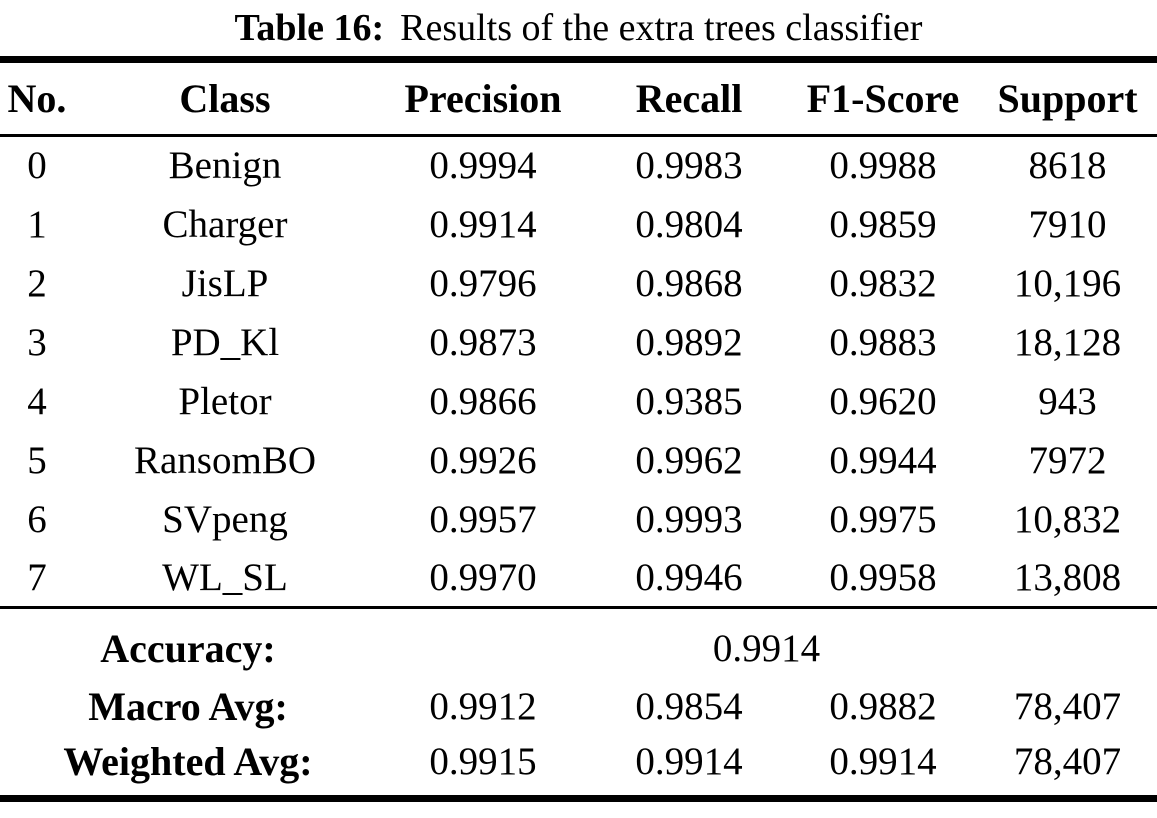 This screenshot has width=1157, height=818. Describe the element at coordinates (188, 648) in the screenshot. I see `accuracy-label: Accuracy:` at that location.